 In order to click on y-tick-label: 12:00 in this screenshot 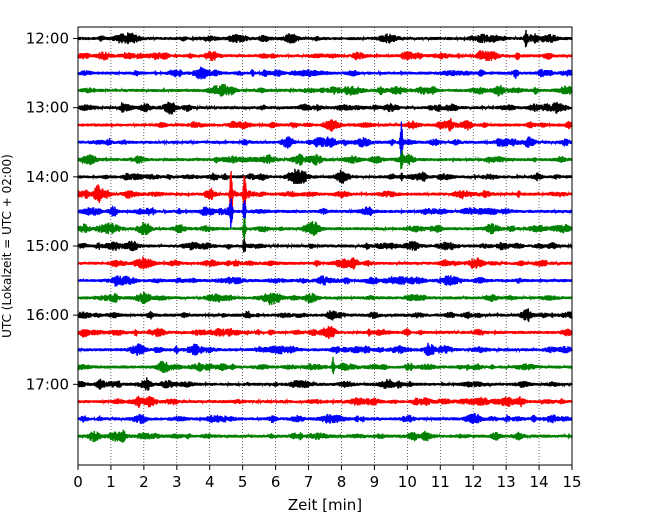, I will do `click(47, 39)`.